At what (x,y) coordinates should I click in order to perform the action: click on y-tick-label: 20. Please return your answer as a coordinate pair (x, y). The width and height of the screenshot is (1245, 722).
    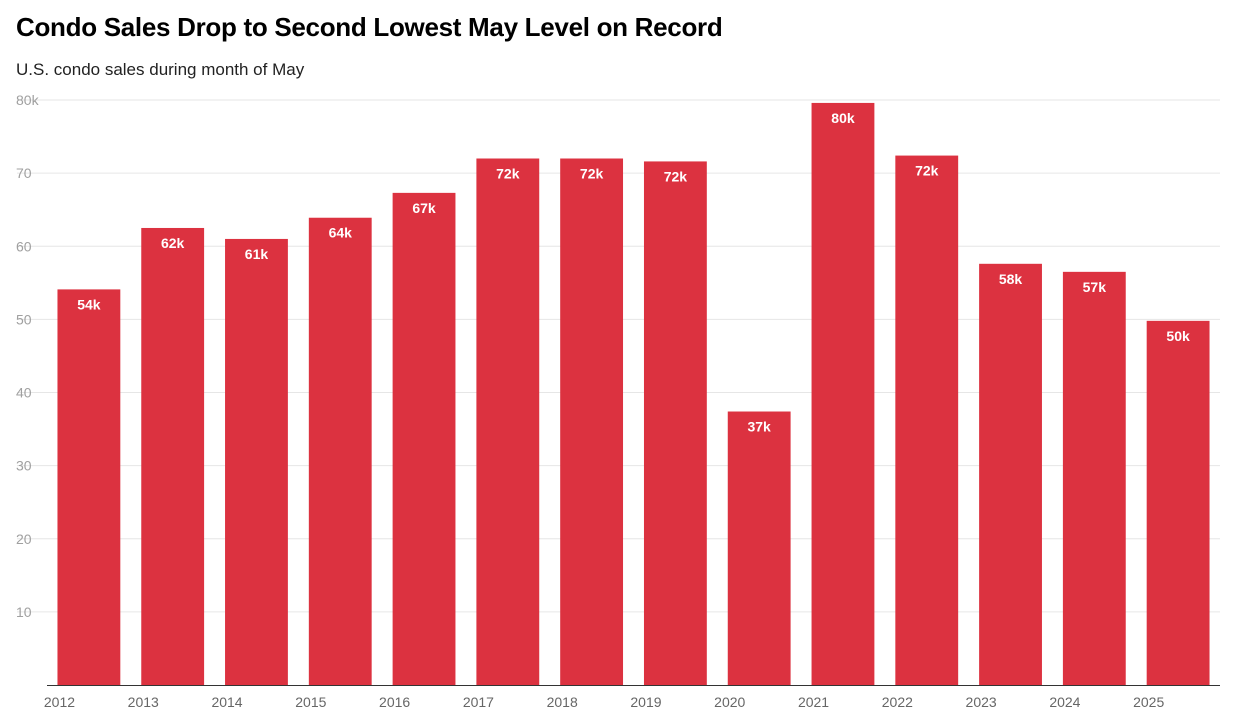
    Looking at the image, I should click on (24, 539).